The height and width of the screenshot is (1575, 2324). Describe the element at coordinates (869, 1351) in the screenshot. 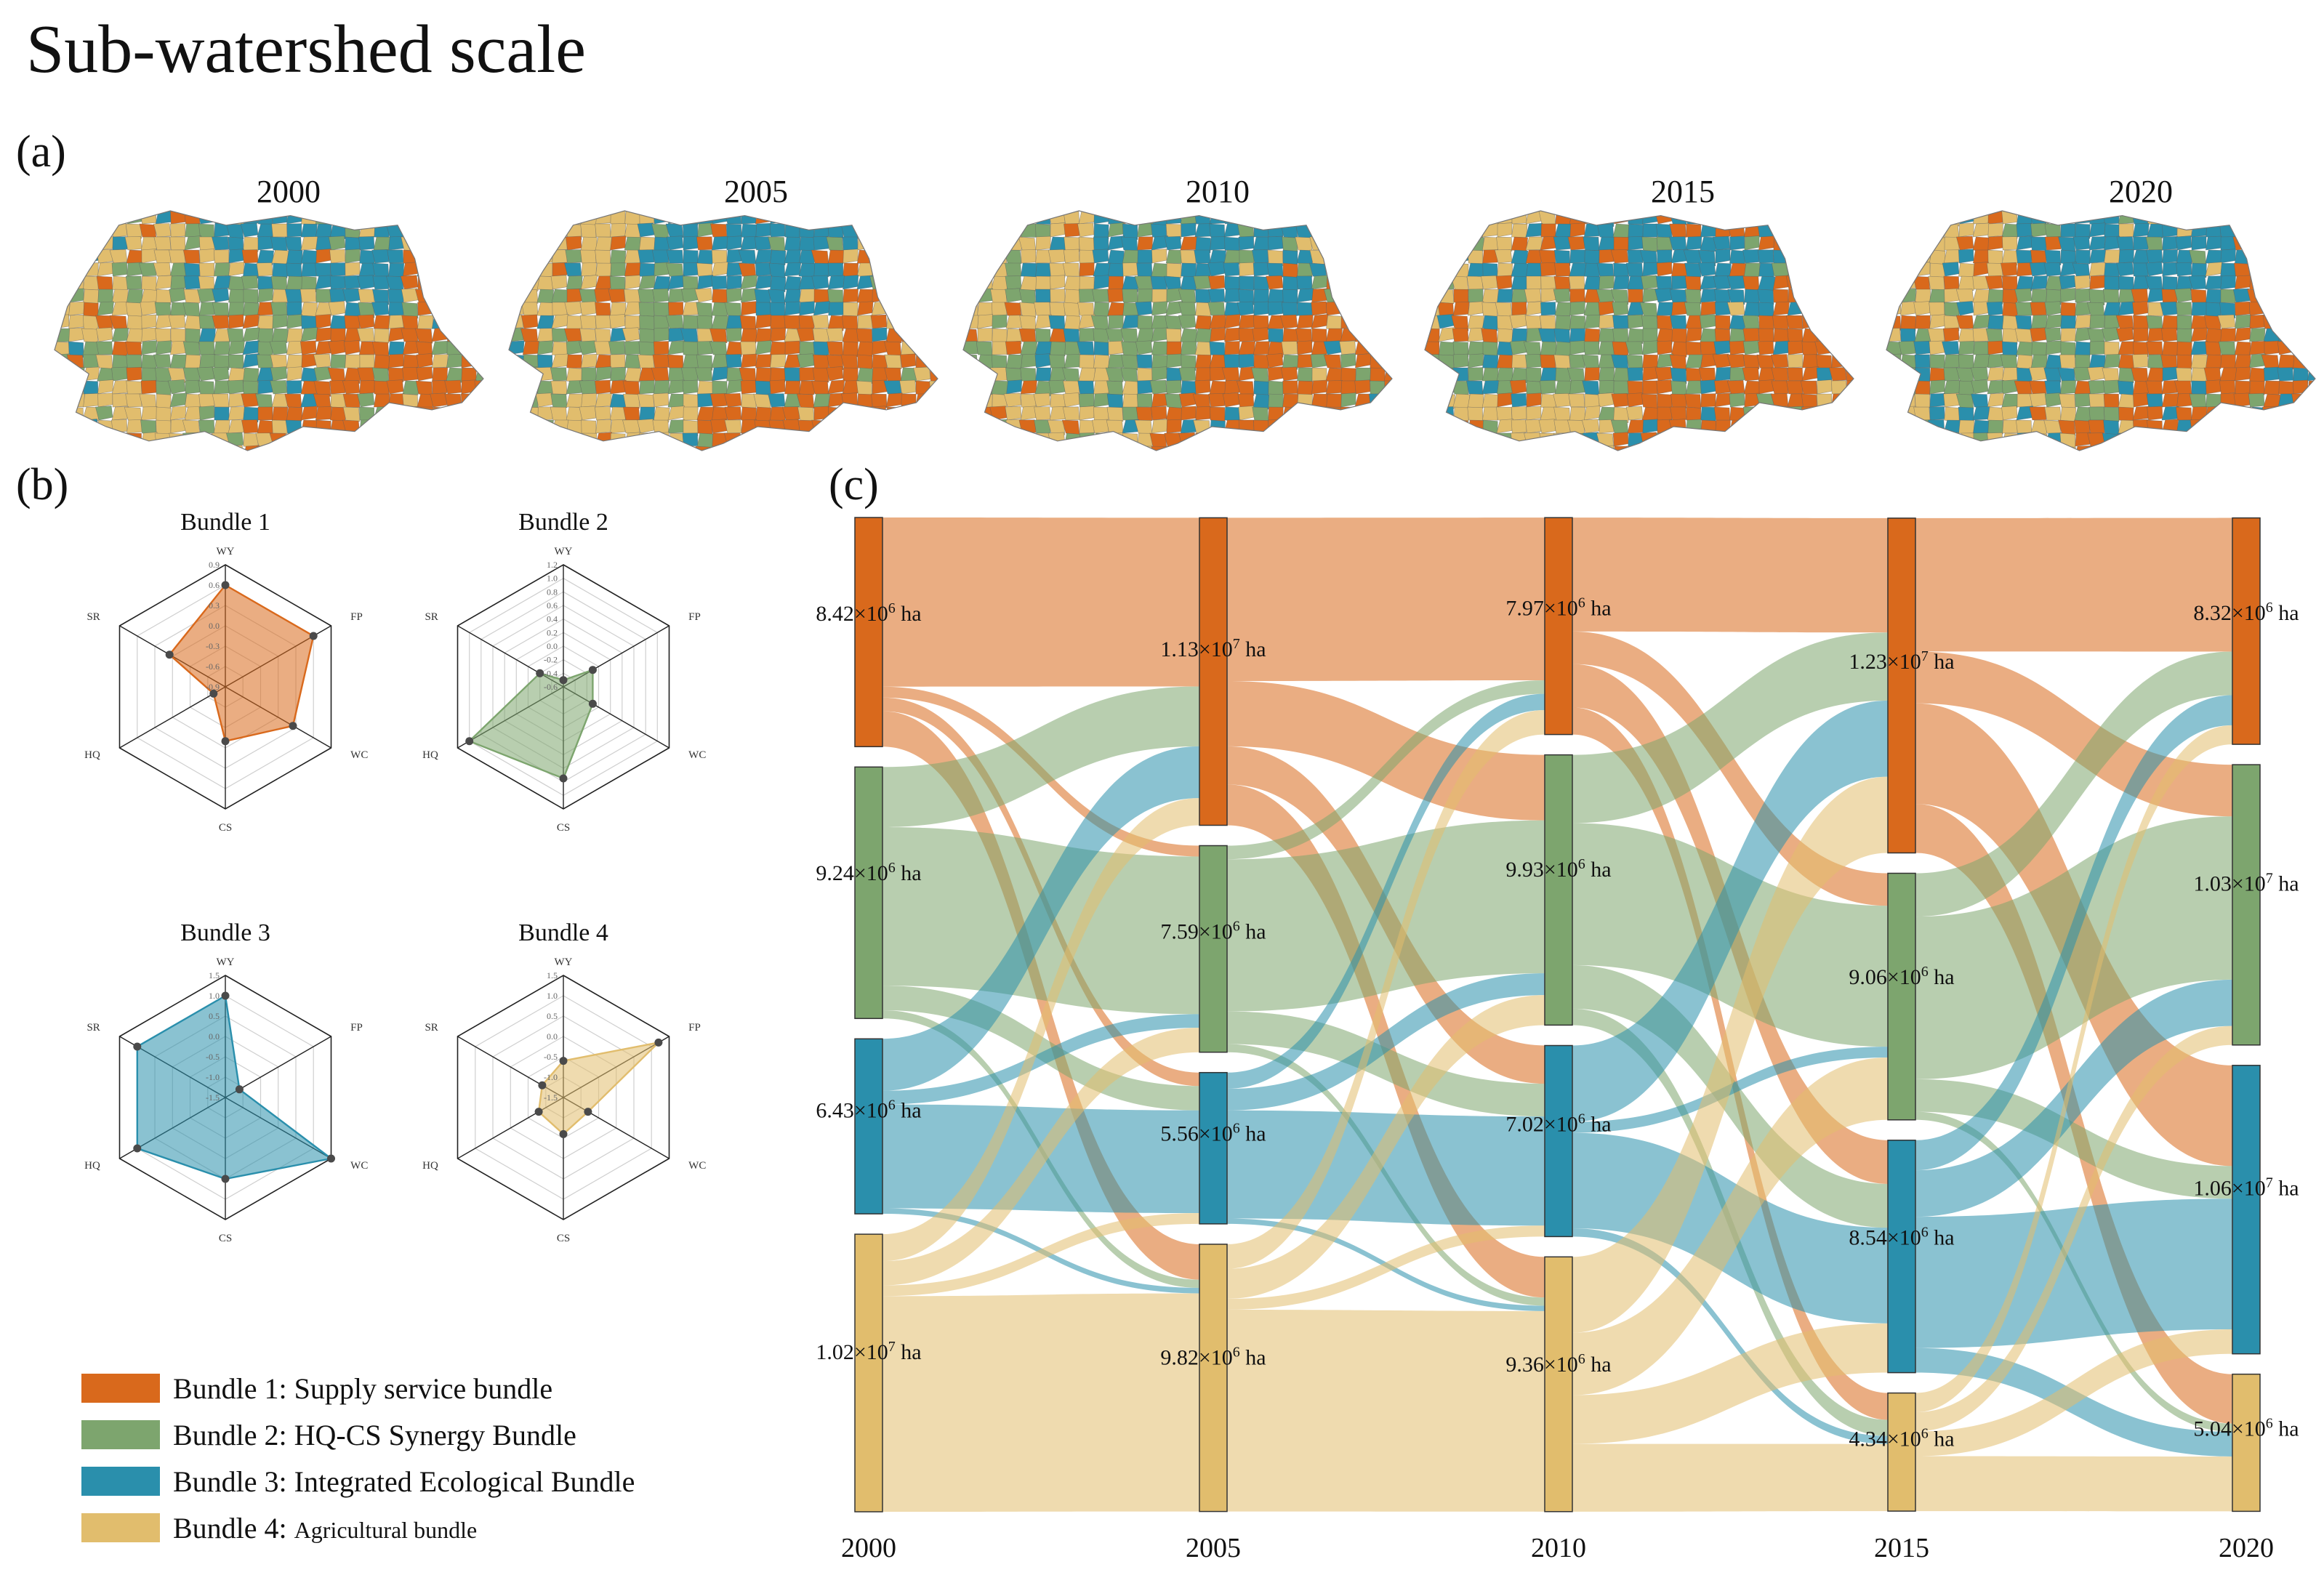

I see `sankey-node-label: 1.02×107 ha` at that location.